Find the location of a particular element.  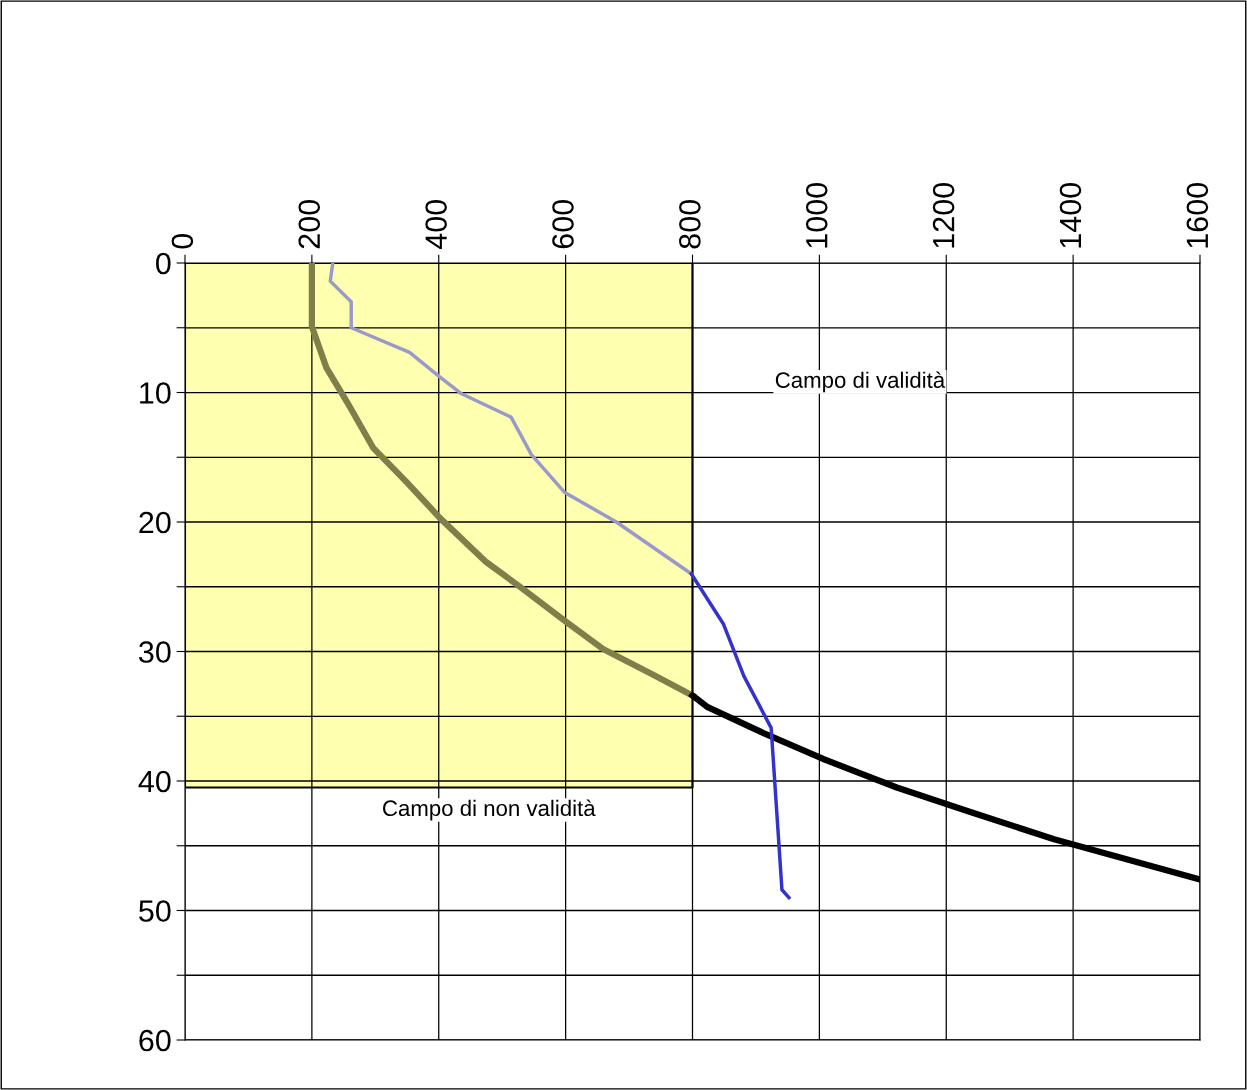

y-tick-label: 60 is located at coordinates (155, 1040).